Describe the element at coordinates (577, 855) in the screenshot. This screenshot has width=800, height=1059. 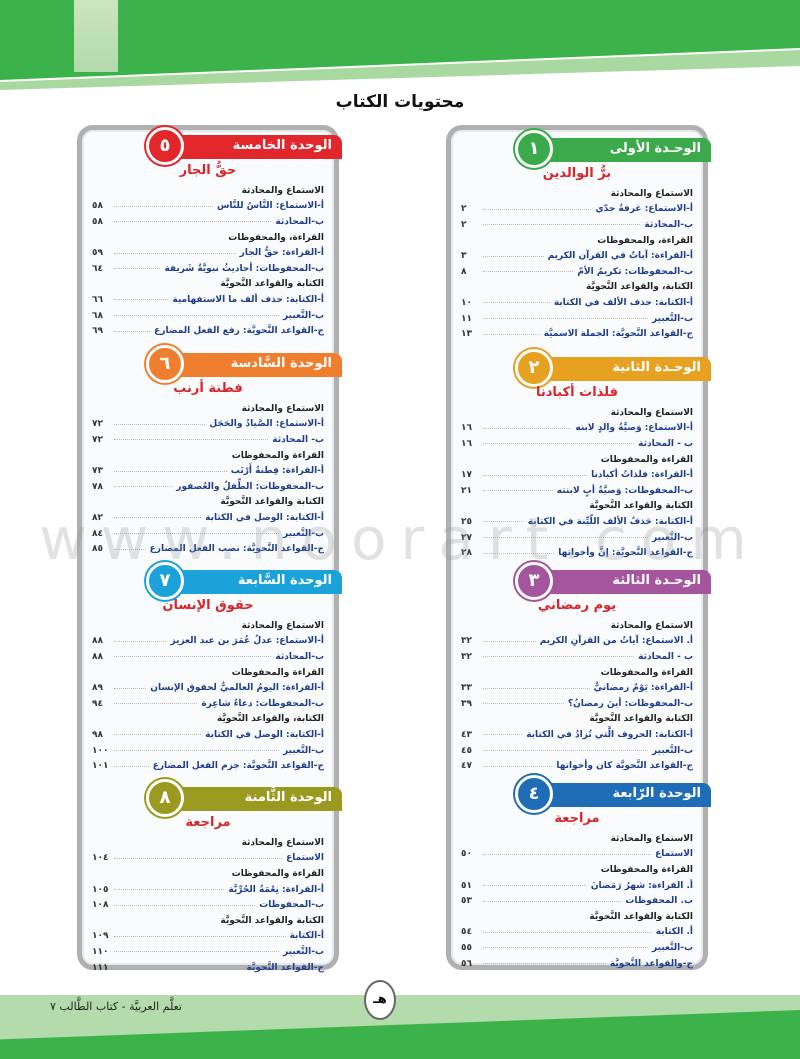
I see `toc-entry: الاستماع ٥٠` at that location.